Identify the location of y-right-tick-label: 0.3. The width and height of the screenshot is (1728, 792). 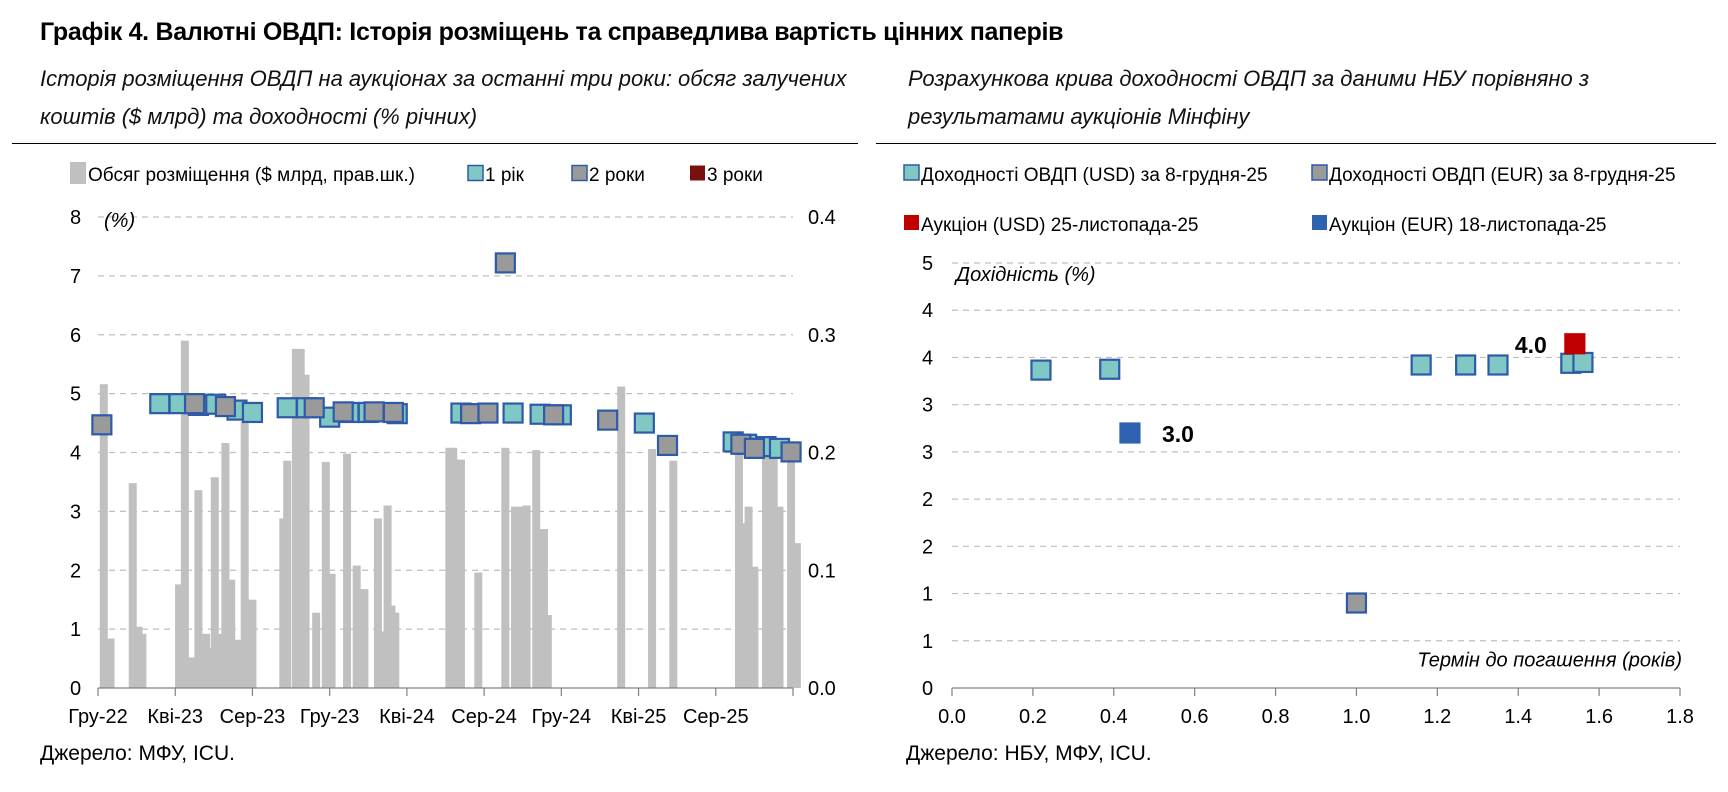
(822, 336).